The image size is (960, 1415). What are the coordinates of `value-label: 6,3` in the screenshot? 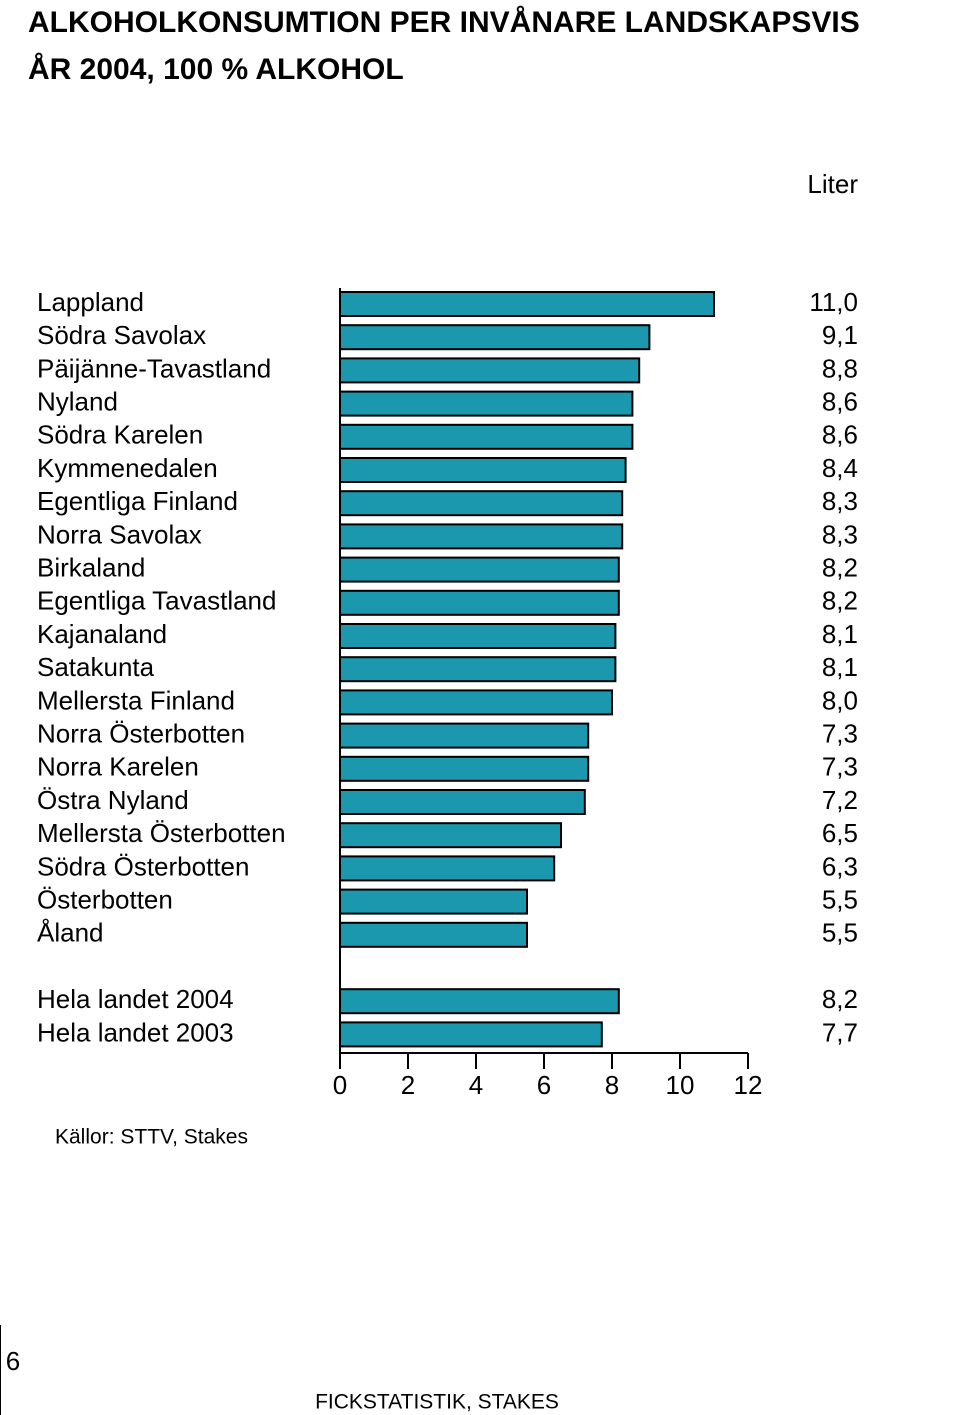 It's located at (840, 866).